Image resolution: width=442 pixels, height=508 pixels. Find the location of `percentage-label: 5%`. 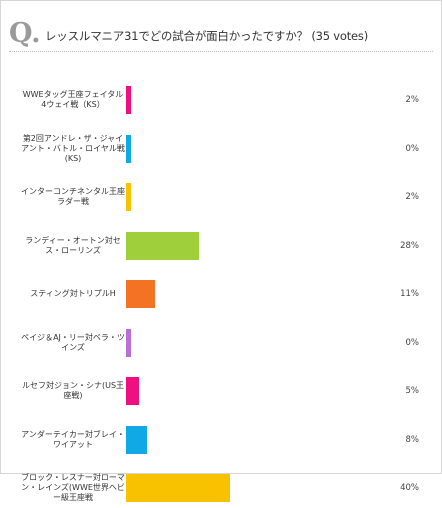

percentage-label: 5% is located at coordinates (412, 391).